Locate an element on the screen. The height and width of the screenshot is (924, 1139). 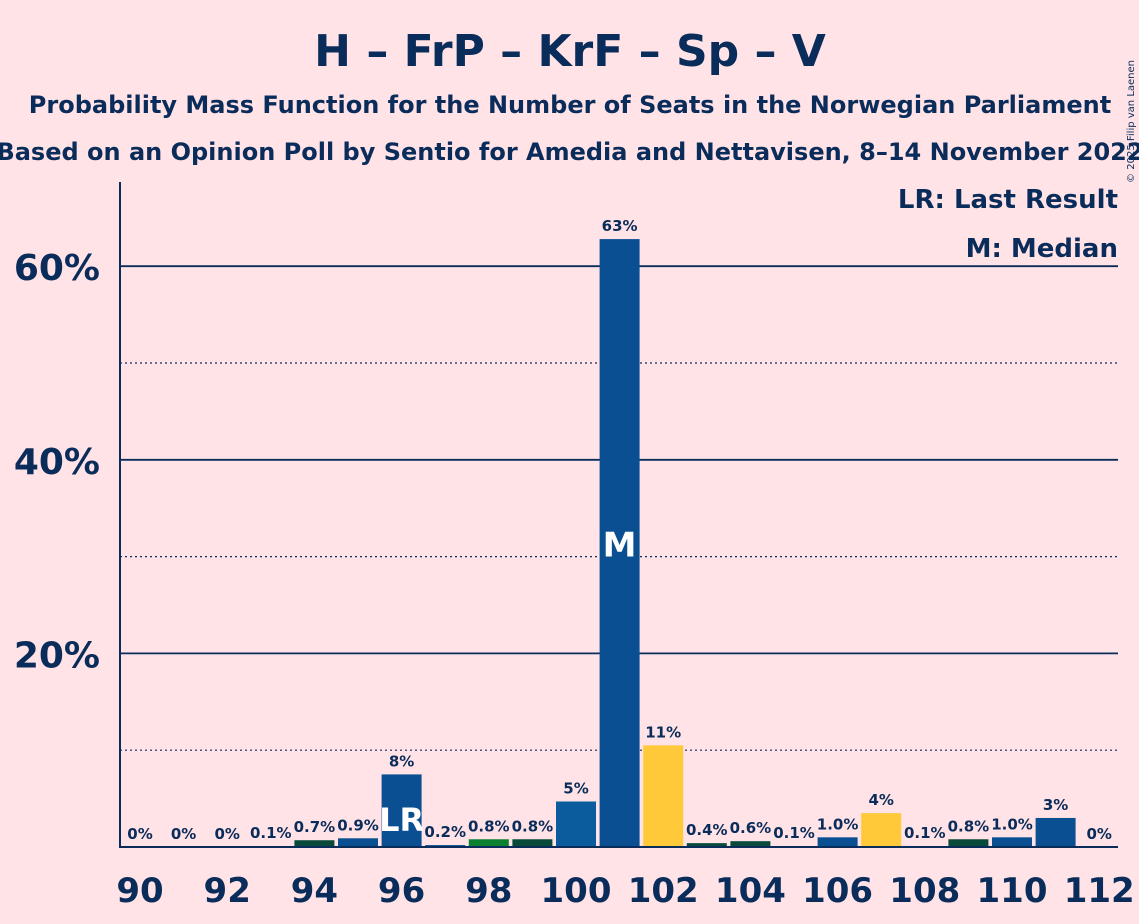
median-marker: M is located at coordinates (620, 546).